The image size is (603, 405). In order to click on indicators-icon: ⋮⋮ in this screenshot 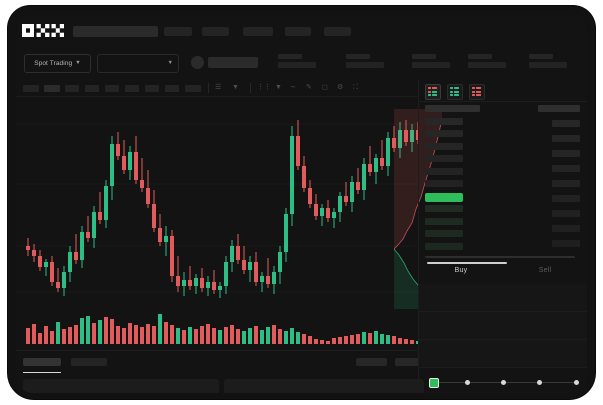, I will do `click(264, 87)`.